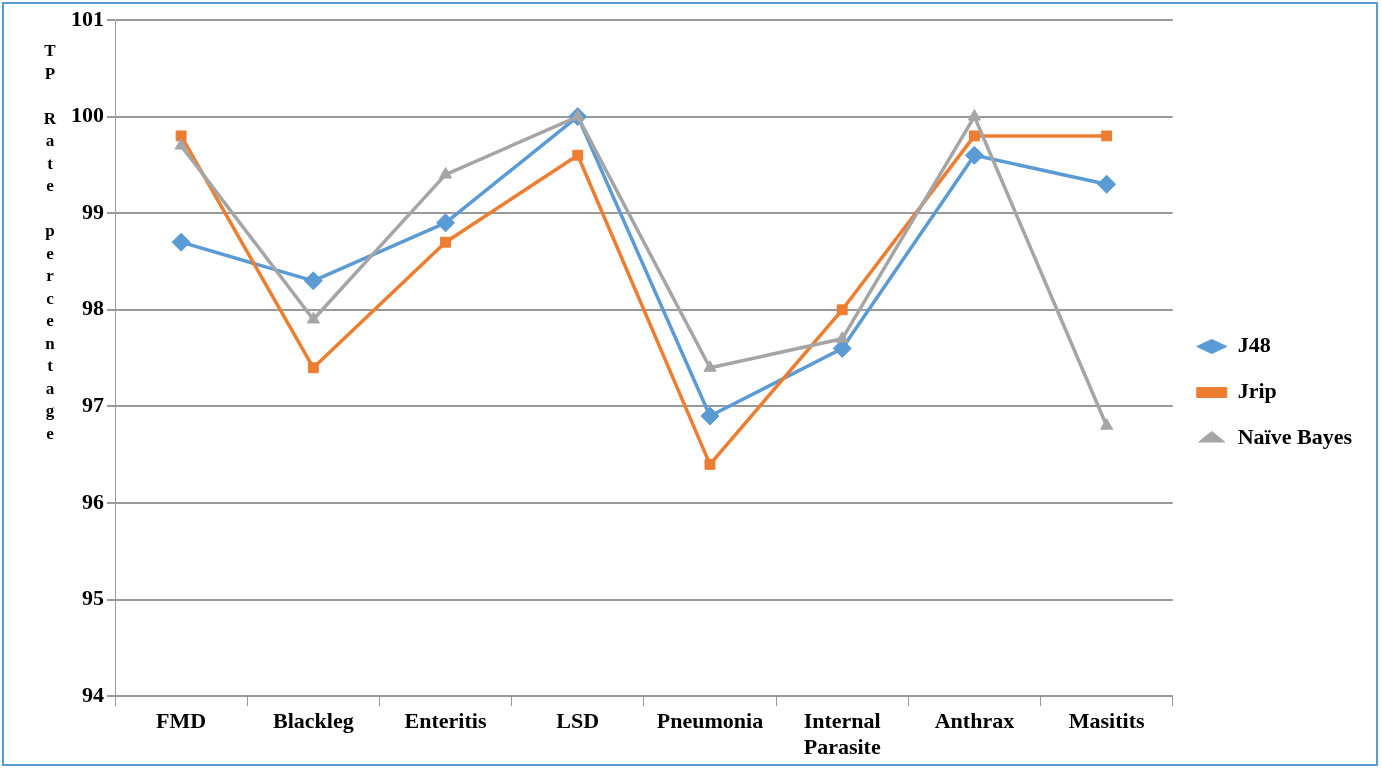 The height and width of the screenshot is (769, 1382). What do you see at coordinates (93, 501) in the screenshot?
I see `y-tick-label: 96` at bounding box center [93, 501].